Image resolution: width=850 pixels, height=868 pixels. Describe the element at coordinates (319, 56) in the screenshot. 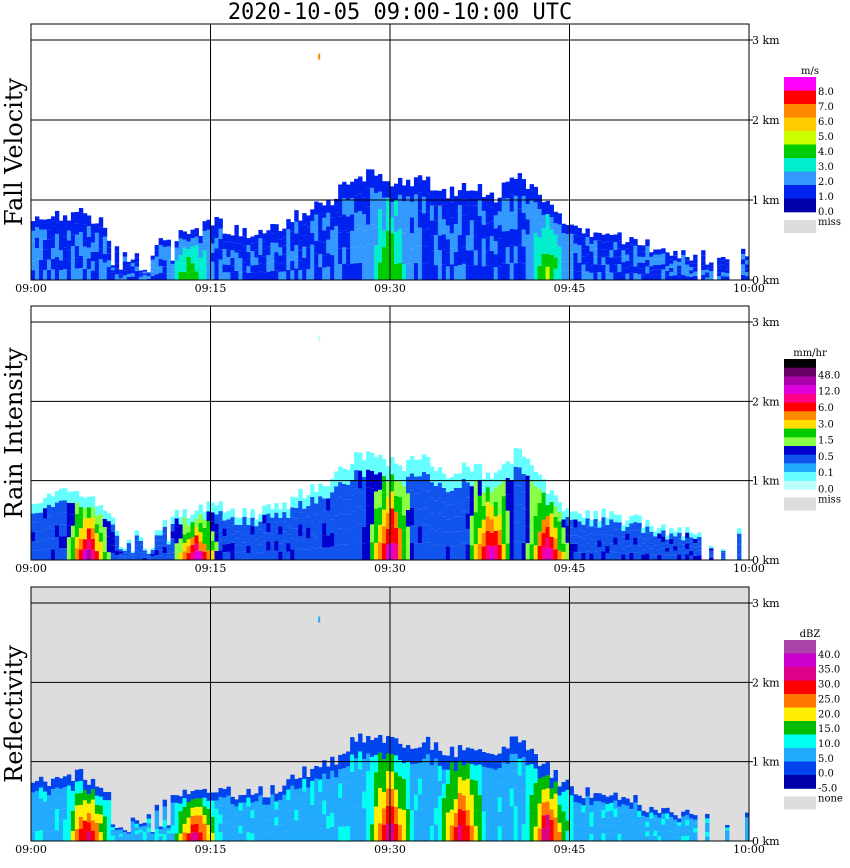

I see `isolated-echo` at that location.